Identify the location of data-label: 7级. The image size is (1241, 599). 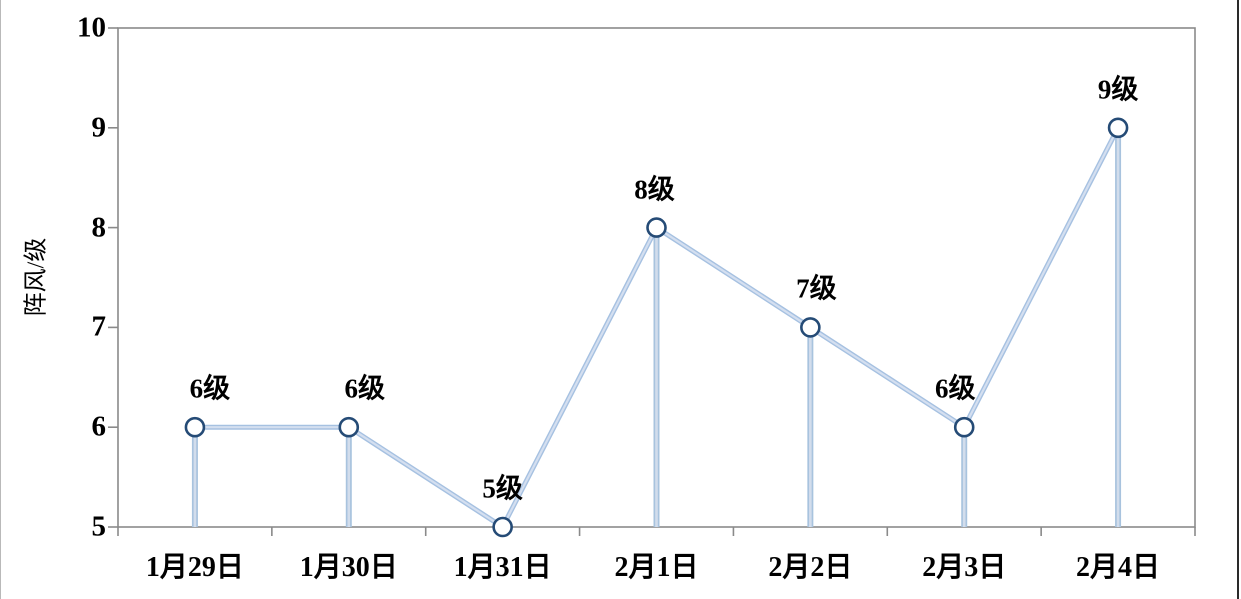
(816, 288).